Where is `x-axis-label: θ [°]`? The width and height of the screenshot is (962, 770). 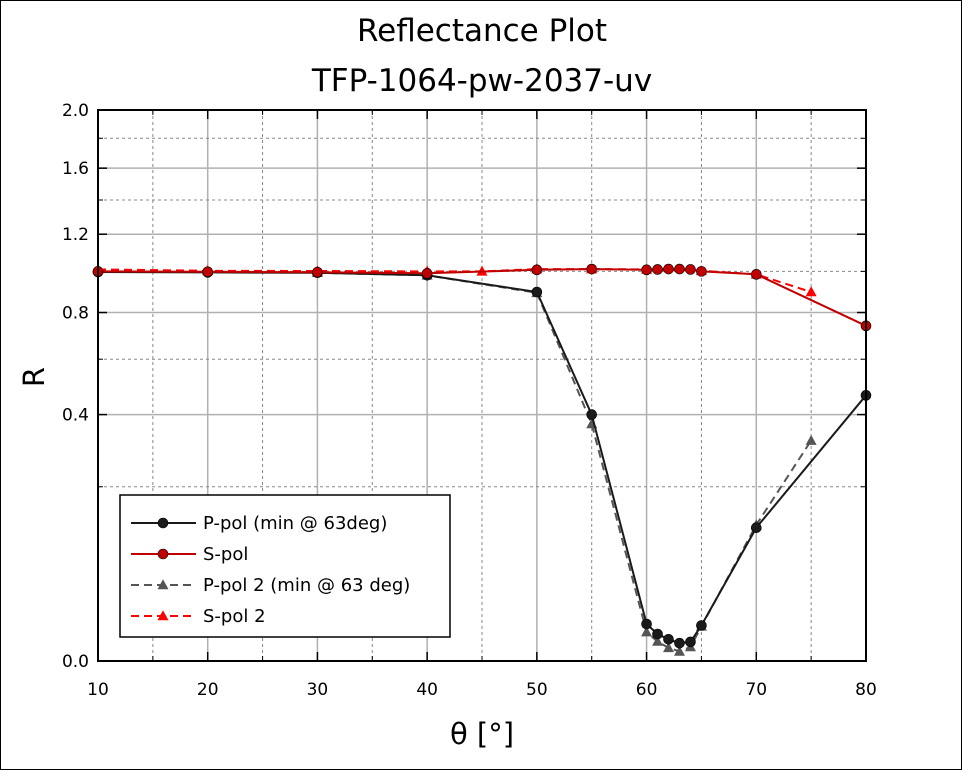 x-axis-label: θ [°] is located at coordinates (482, 734).